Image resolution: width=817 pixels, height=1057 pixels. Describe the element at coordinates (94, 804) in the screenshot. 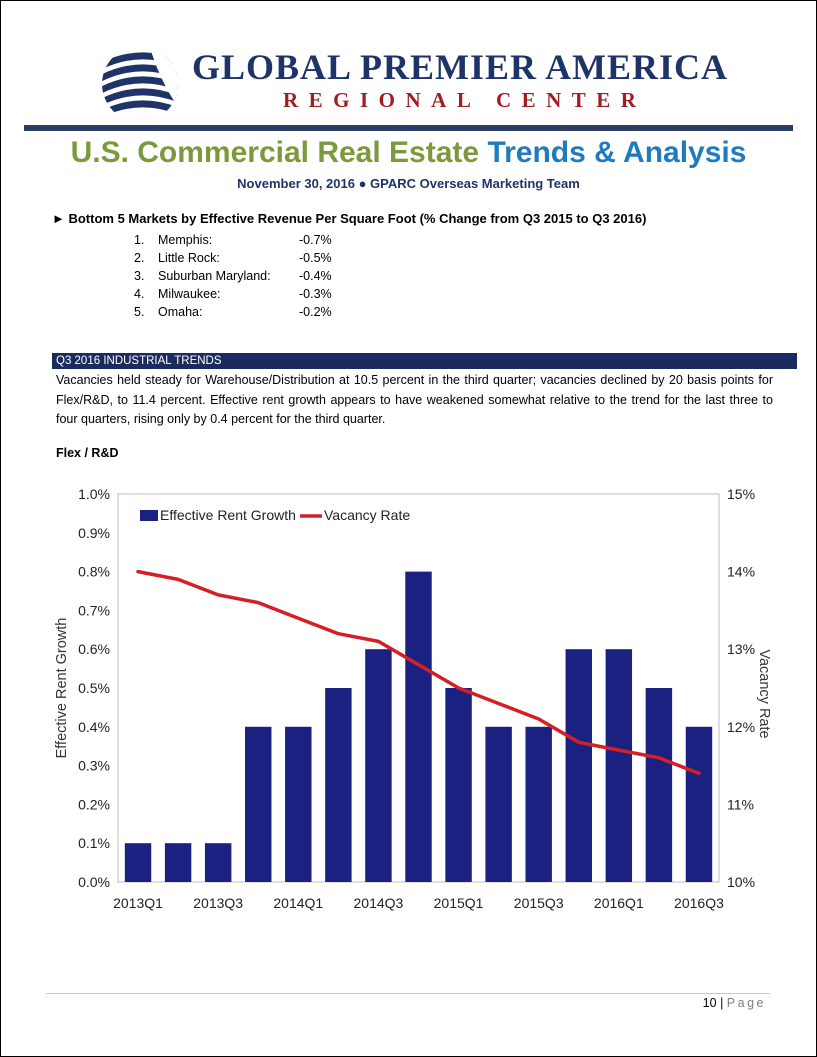

I see `y-tick-label: 0.2%` at that location.